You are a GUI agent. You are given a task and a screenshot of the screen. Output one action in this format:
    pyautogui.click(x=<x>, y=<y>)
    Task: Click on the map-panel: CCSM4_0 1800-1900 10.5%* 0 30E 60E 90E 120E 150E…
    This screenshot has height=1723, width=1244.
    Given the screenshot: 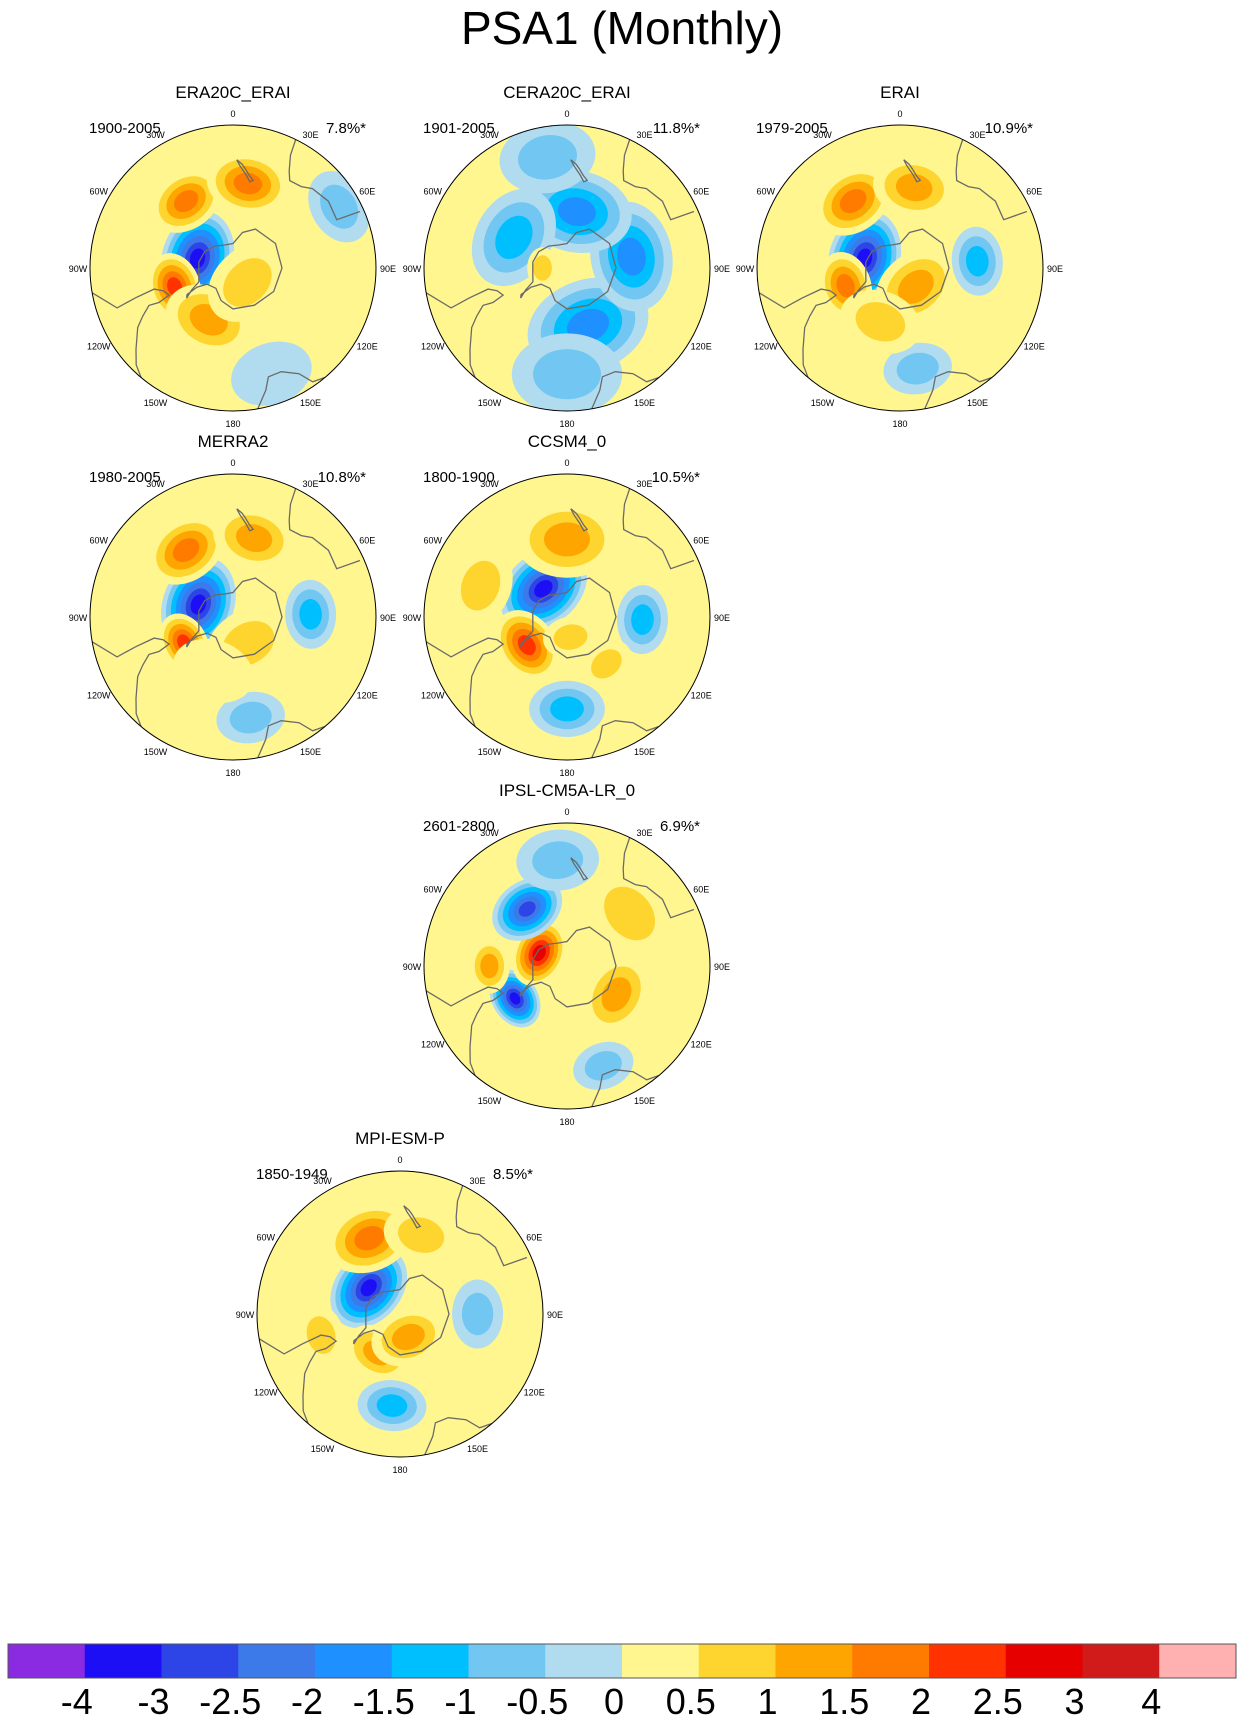 What is the action you would take?
    pyautogui.click(x=566, y=605)
    